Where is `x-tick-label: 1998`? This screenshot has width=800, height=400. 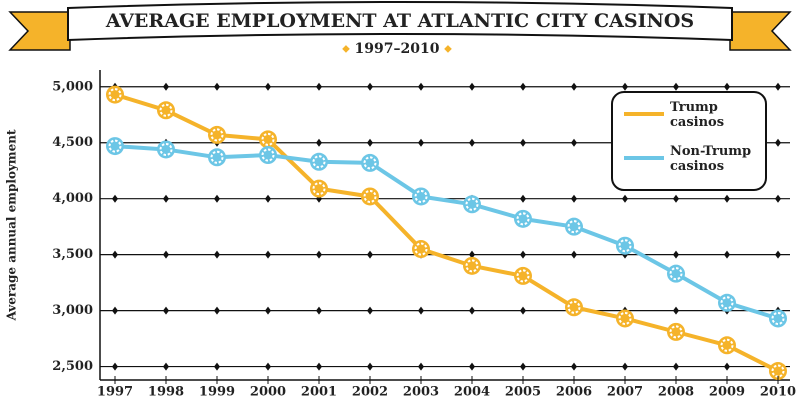 x-tick-label: 1998 is located at coordinates (166, 392).